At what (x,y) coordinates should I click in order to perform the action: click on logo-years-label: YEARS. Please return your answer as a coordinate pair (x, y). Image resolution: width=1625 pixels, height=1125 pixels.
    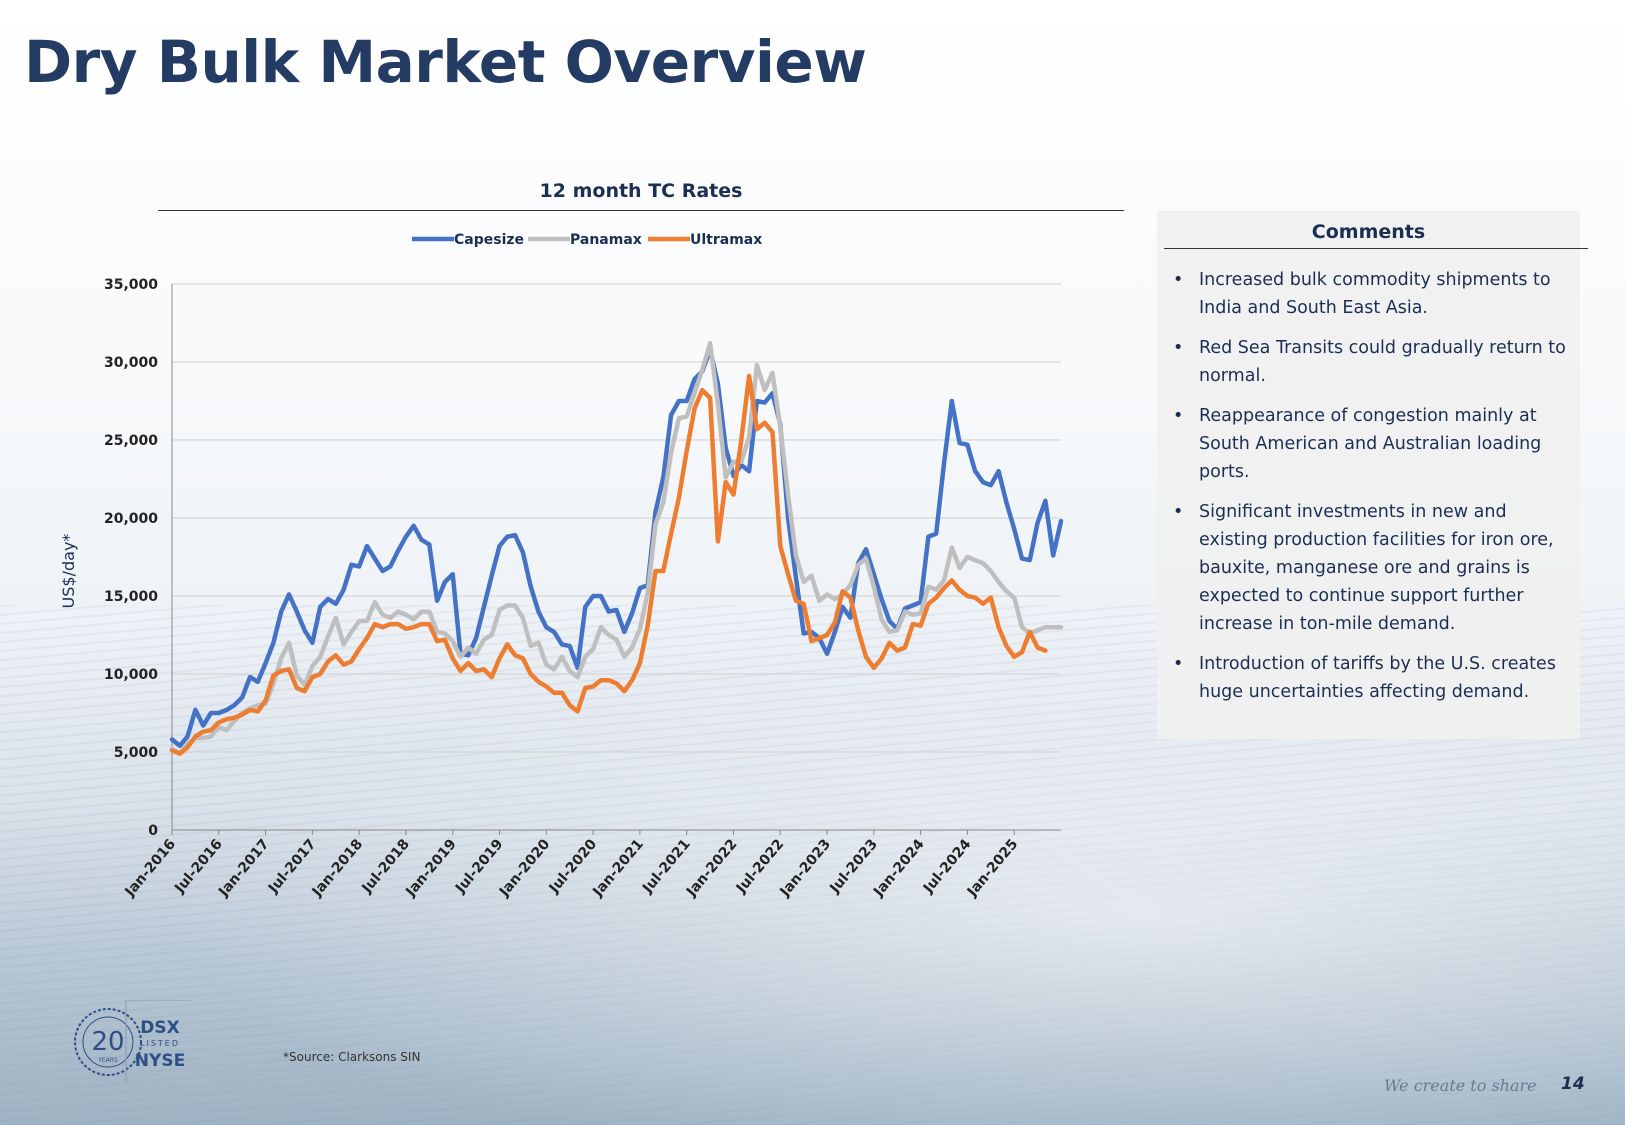
    Looking at the image, I should click on (107, 1060).